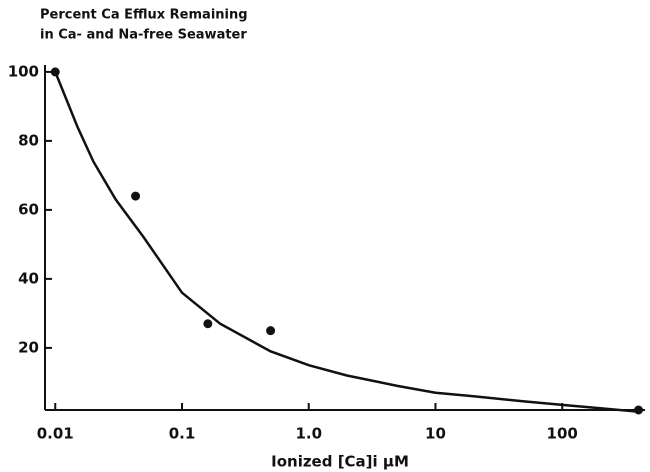 Image resolution: width=650 pixels, height=472 pixels. What do you see at coordinates (144, 15) in the screenshot?
I see `chart-title: Percent Ca Efflux Remaining` at bounding box center [144, 15].